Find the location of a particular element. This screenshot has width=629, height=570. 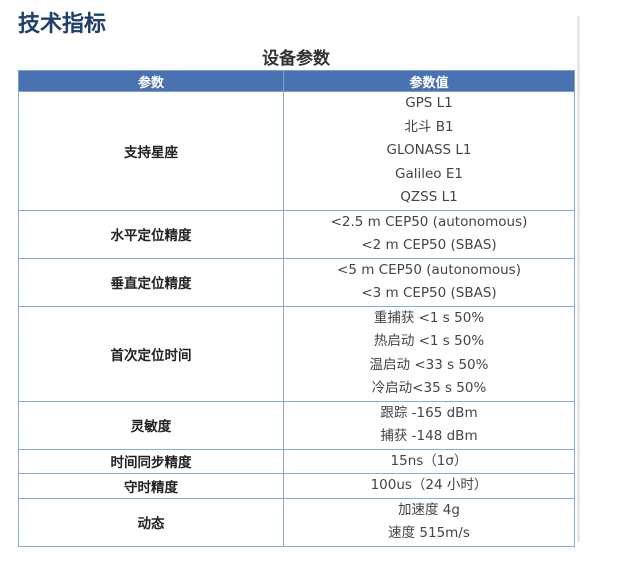

table-row: 灵敏度 跟踪 -165 dBm 捕获 -148 dBm is located at coordinates (296, 425).